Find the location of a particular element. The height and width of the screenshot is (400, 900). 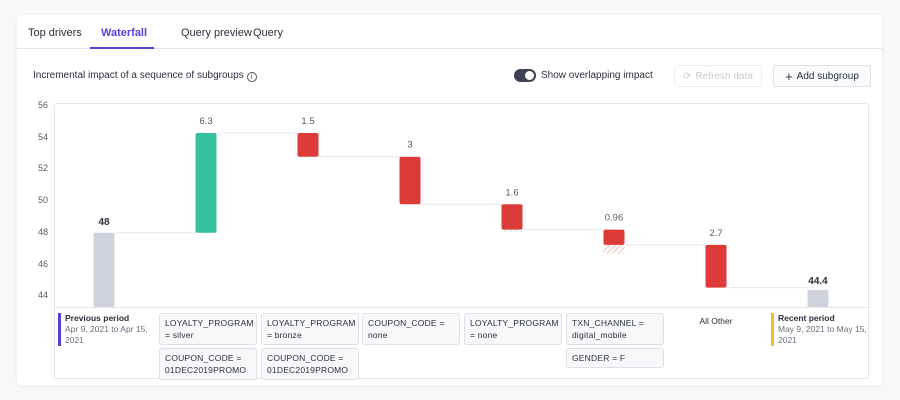

all-other-column: All Other is located at coordinates (716, 319).